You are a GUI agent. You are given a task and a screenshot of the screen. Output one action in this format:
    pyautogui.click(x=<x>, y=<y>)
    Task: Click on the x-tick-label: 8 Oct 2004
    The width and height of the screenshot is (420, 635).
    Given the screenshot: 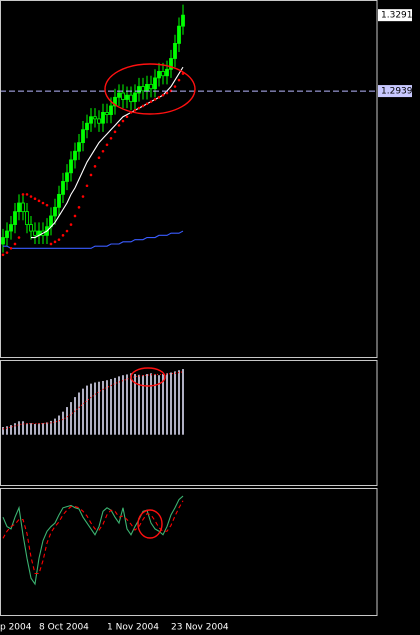 What is the action you would take?
    pyautogui.click(x=64, y=628)
    